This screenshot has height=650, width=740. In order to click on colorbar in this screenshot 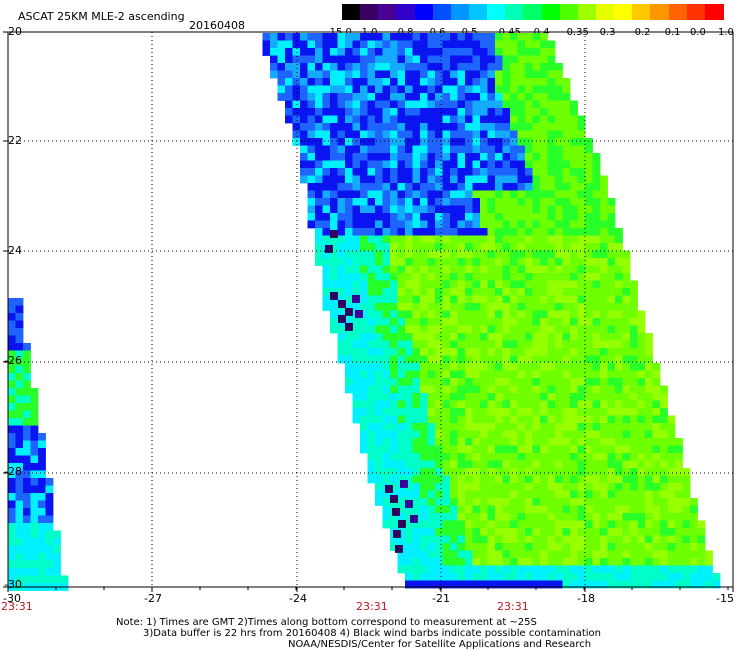, I will do `click(533, 12)`.